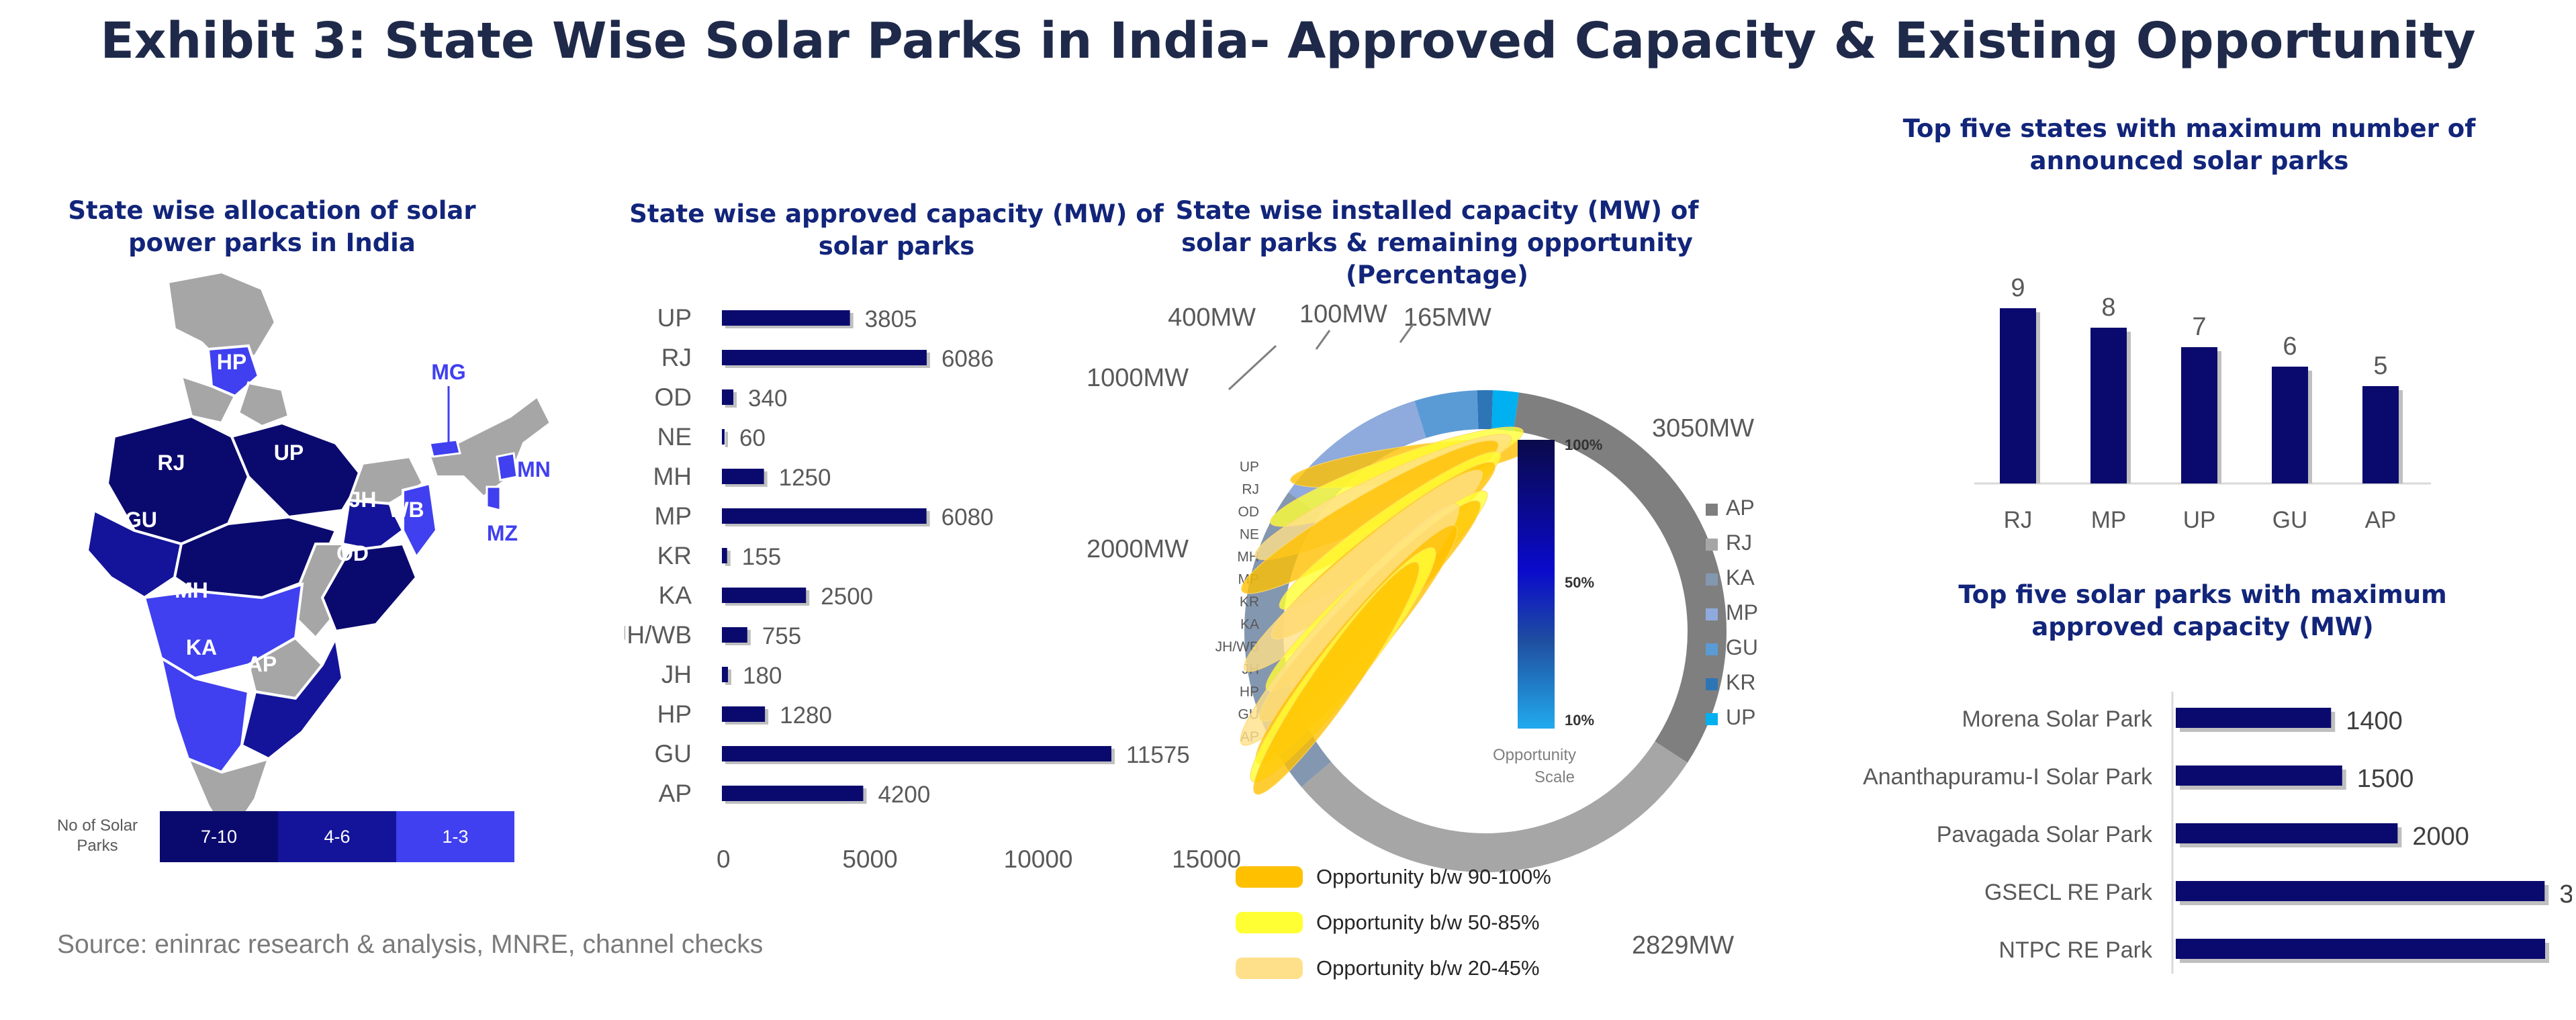 The height and width of the screenshot is (1020, 2576). What do you see at coordinates (673, 754) in the screenshot?
I see `cap-category-label: GU` at bounding box center [673, 754].